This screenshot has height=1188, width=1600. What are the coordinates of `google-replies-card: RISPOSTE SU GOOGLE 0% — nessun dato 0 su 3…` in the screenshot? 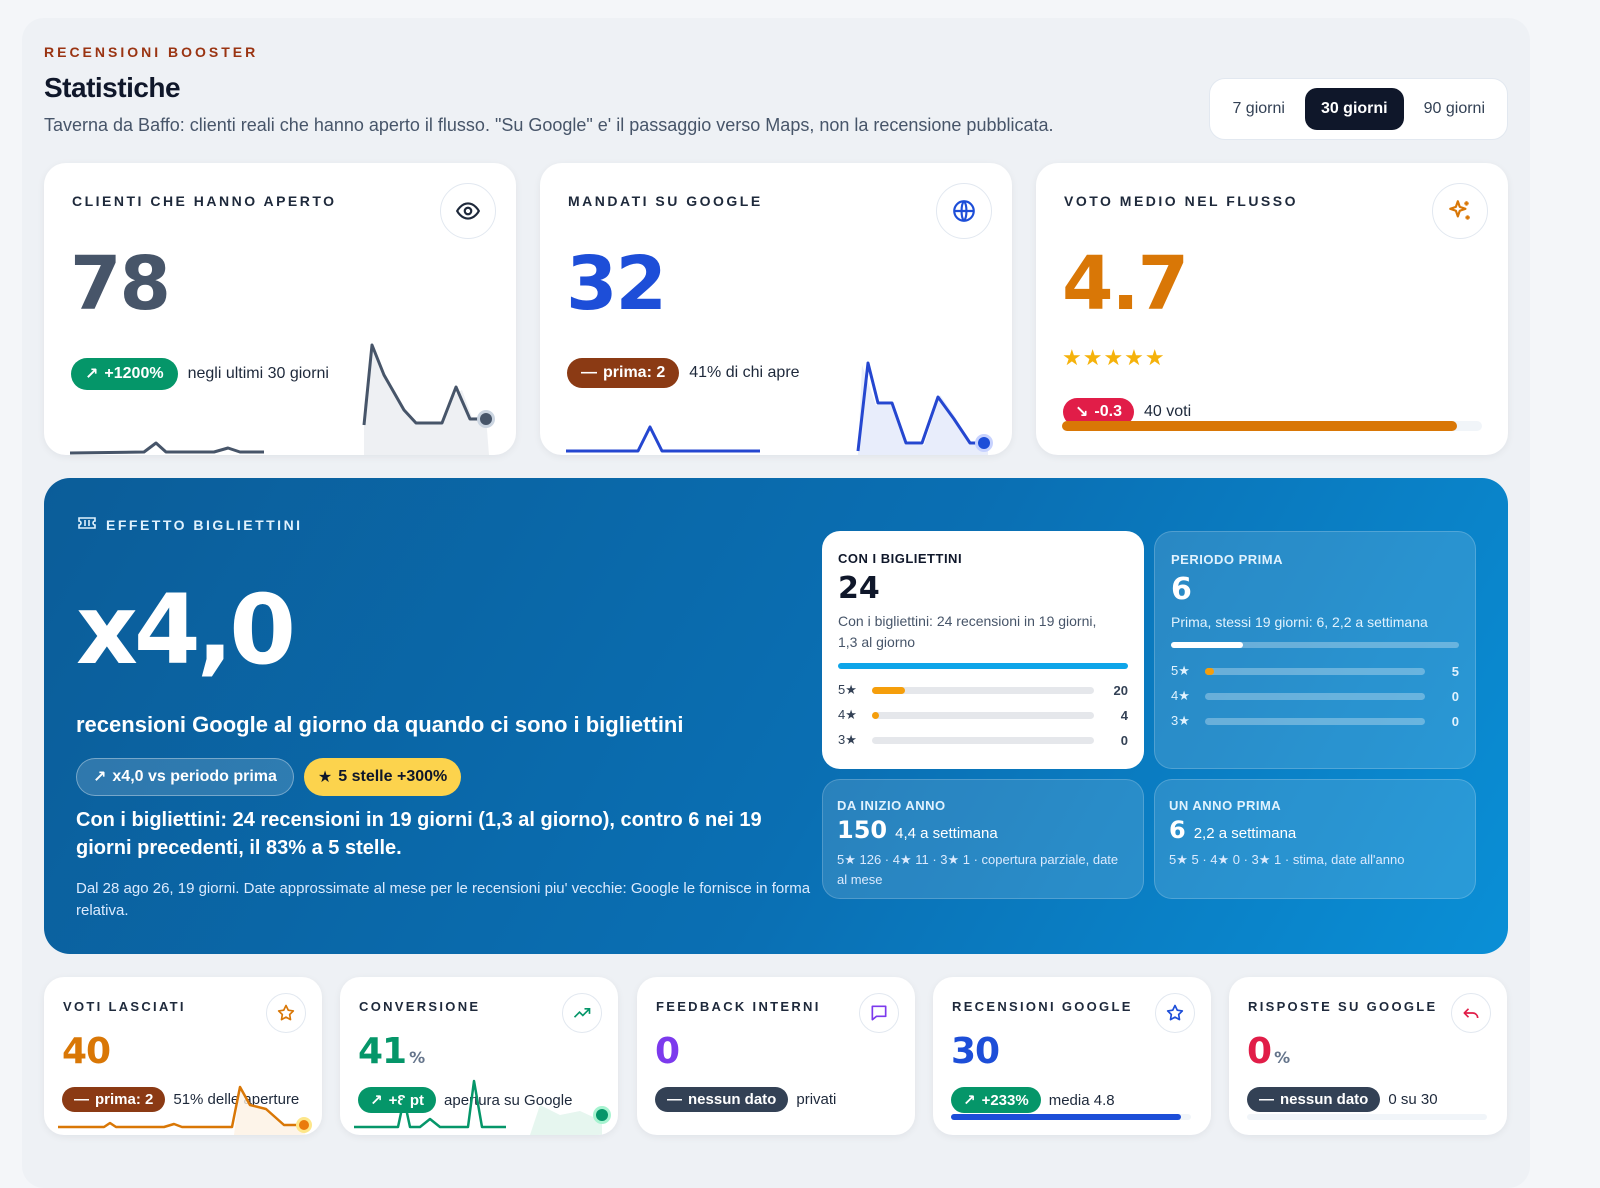 It's located at (1368, 1056).